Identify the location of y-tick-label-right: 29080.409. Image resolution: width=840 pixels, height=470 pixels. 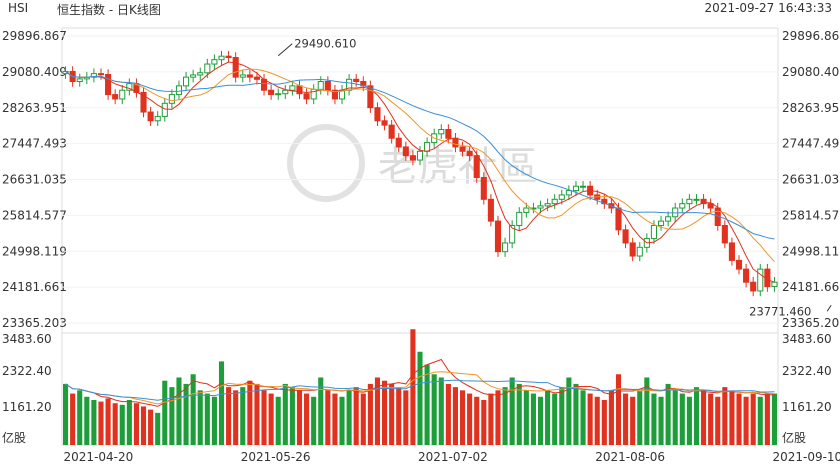
(811, 72).